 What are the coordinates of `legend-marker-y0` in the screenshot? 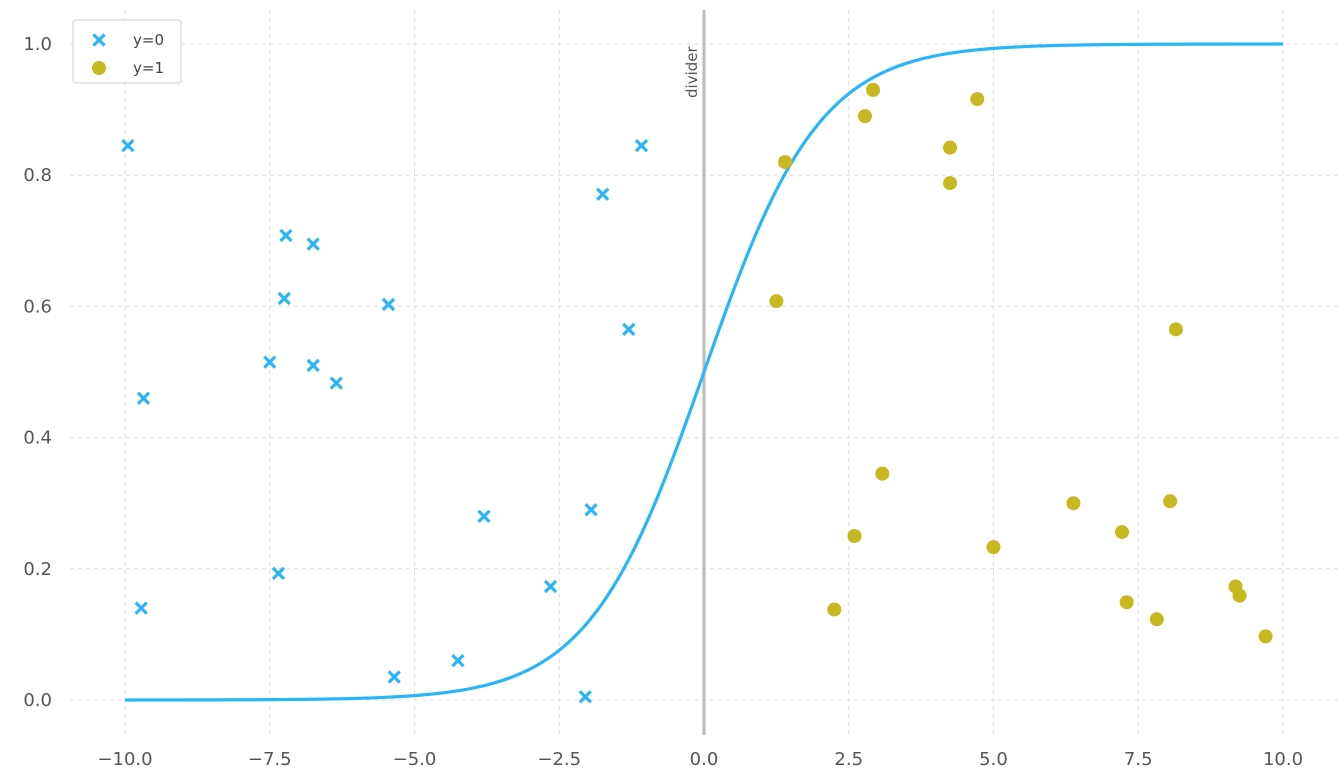 It's located at (99, 40).